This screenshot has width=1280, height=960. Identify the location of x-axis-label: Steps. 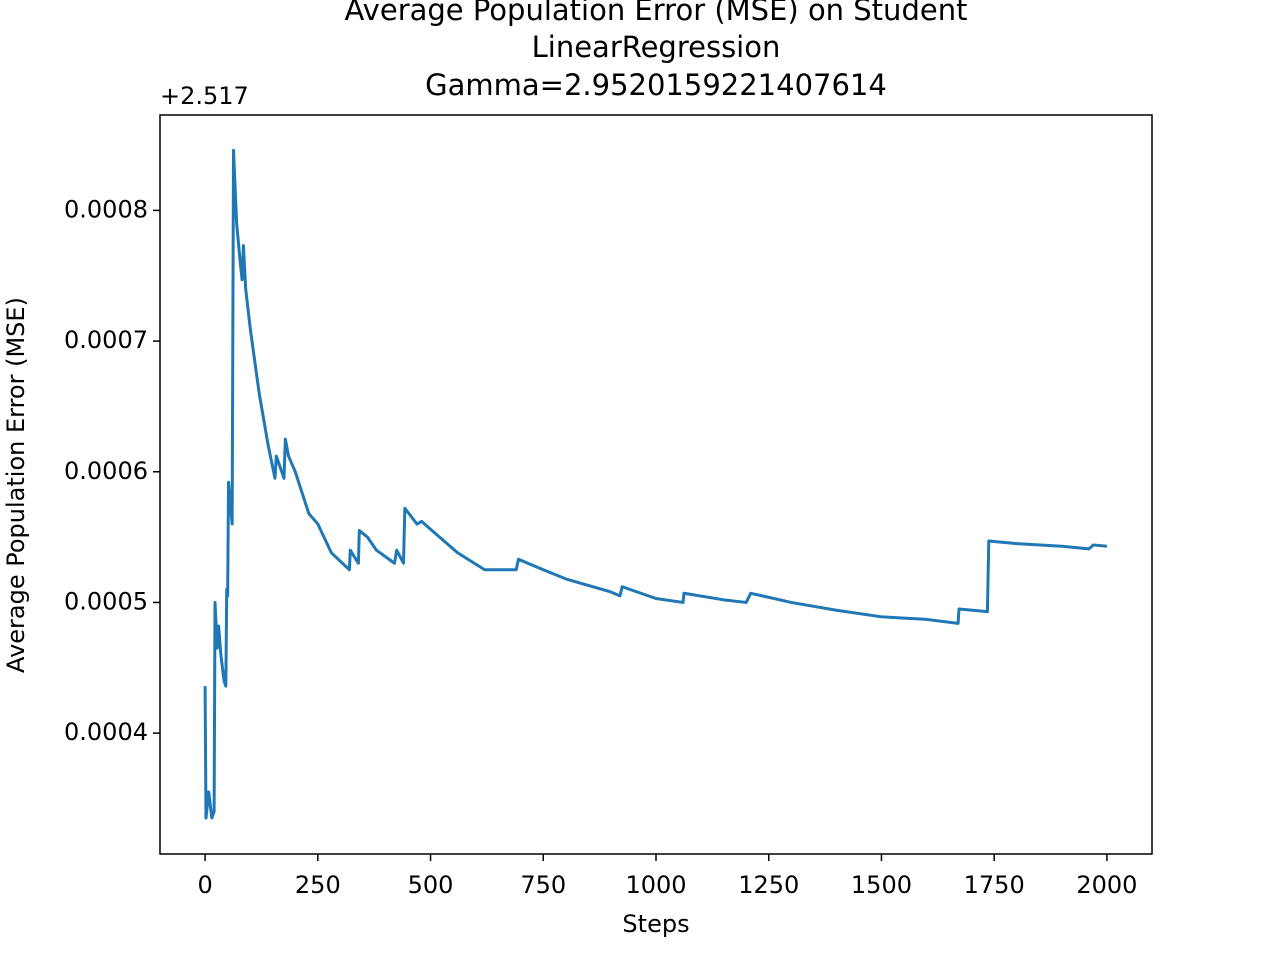
(655, 924).